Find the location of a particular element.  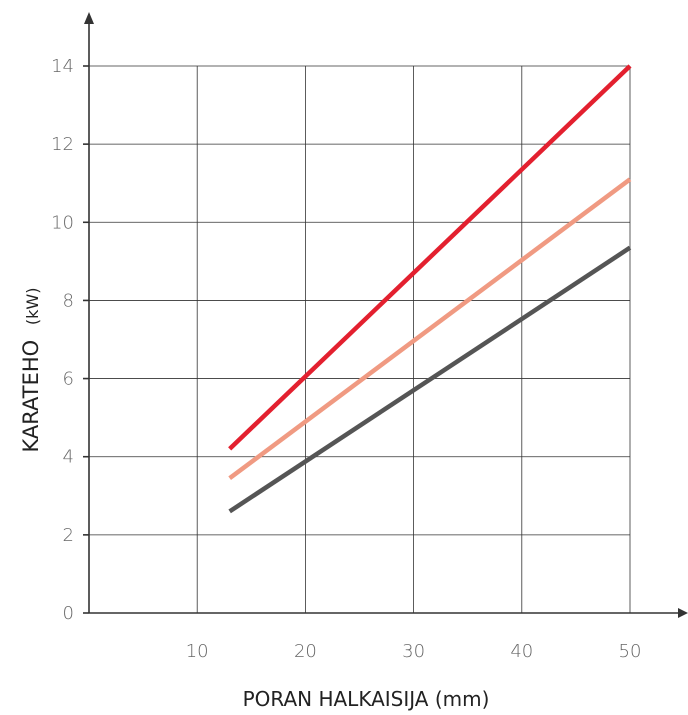

y-axis-arrow is located at coordinates (89, 18).